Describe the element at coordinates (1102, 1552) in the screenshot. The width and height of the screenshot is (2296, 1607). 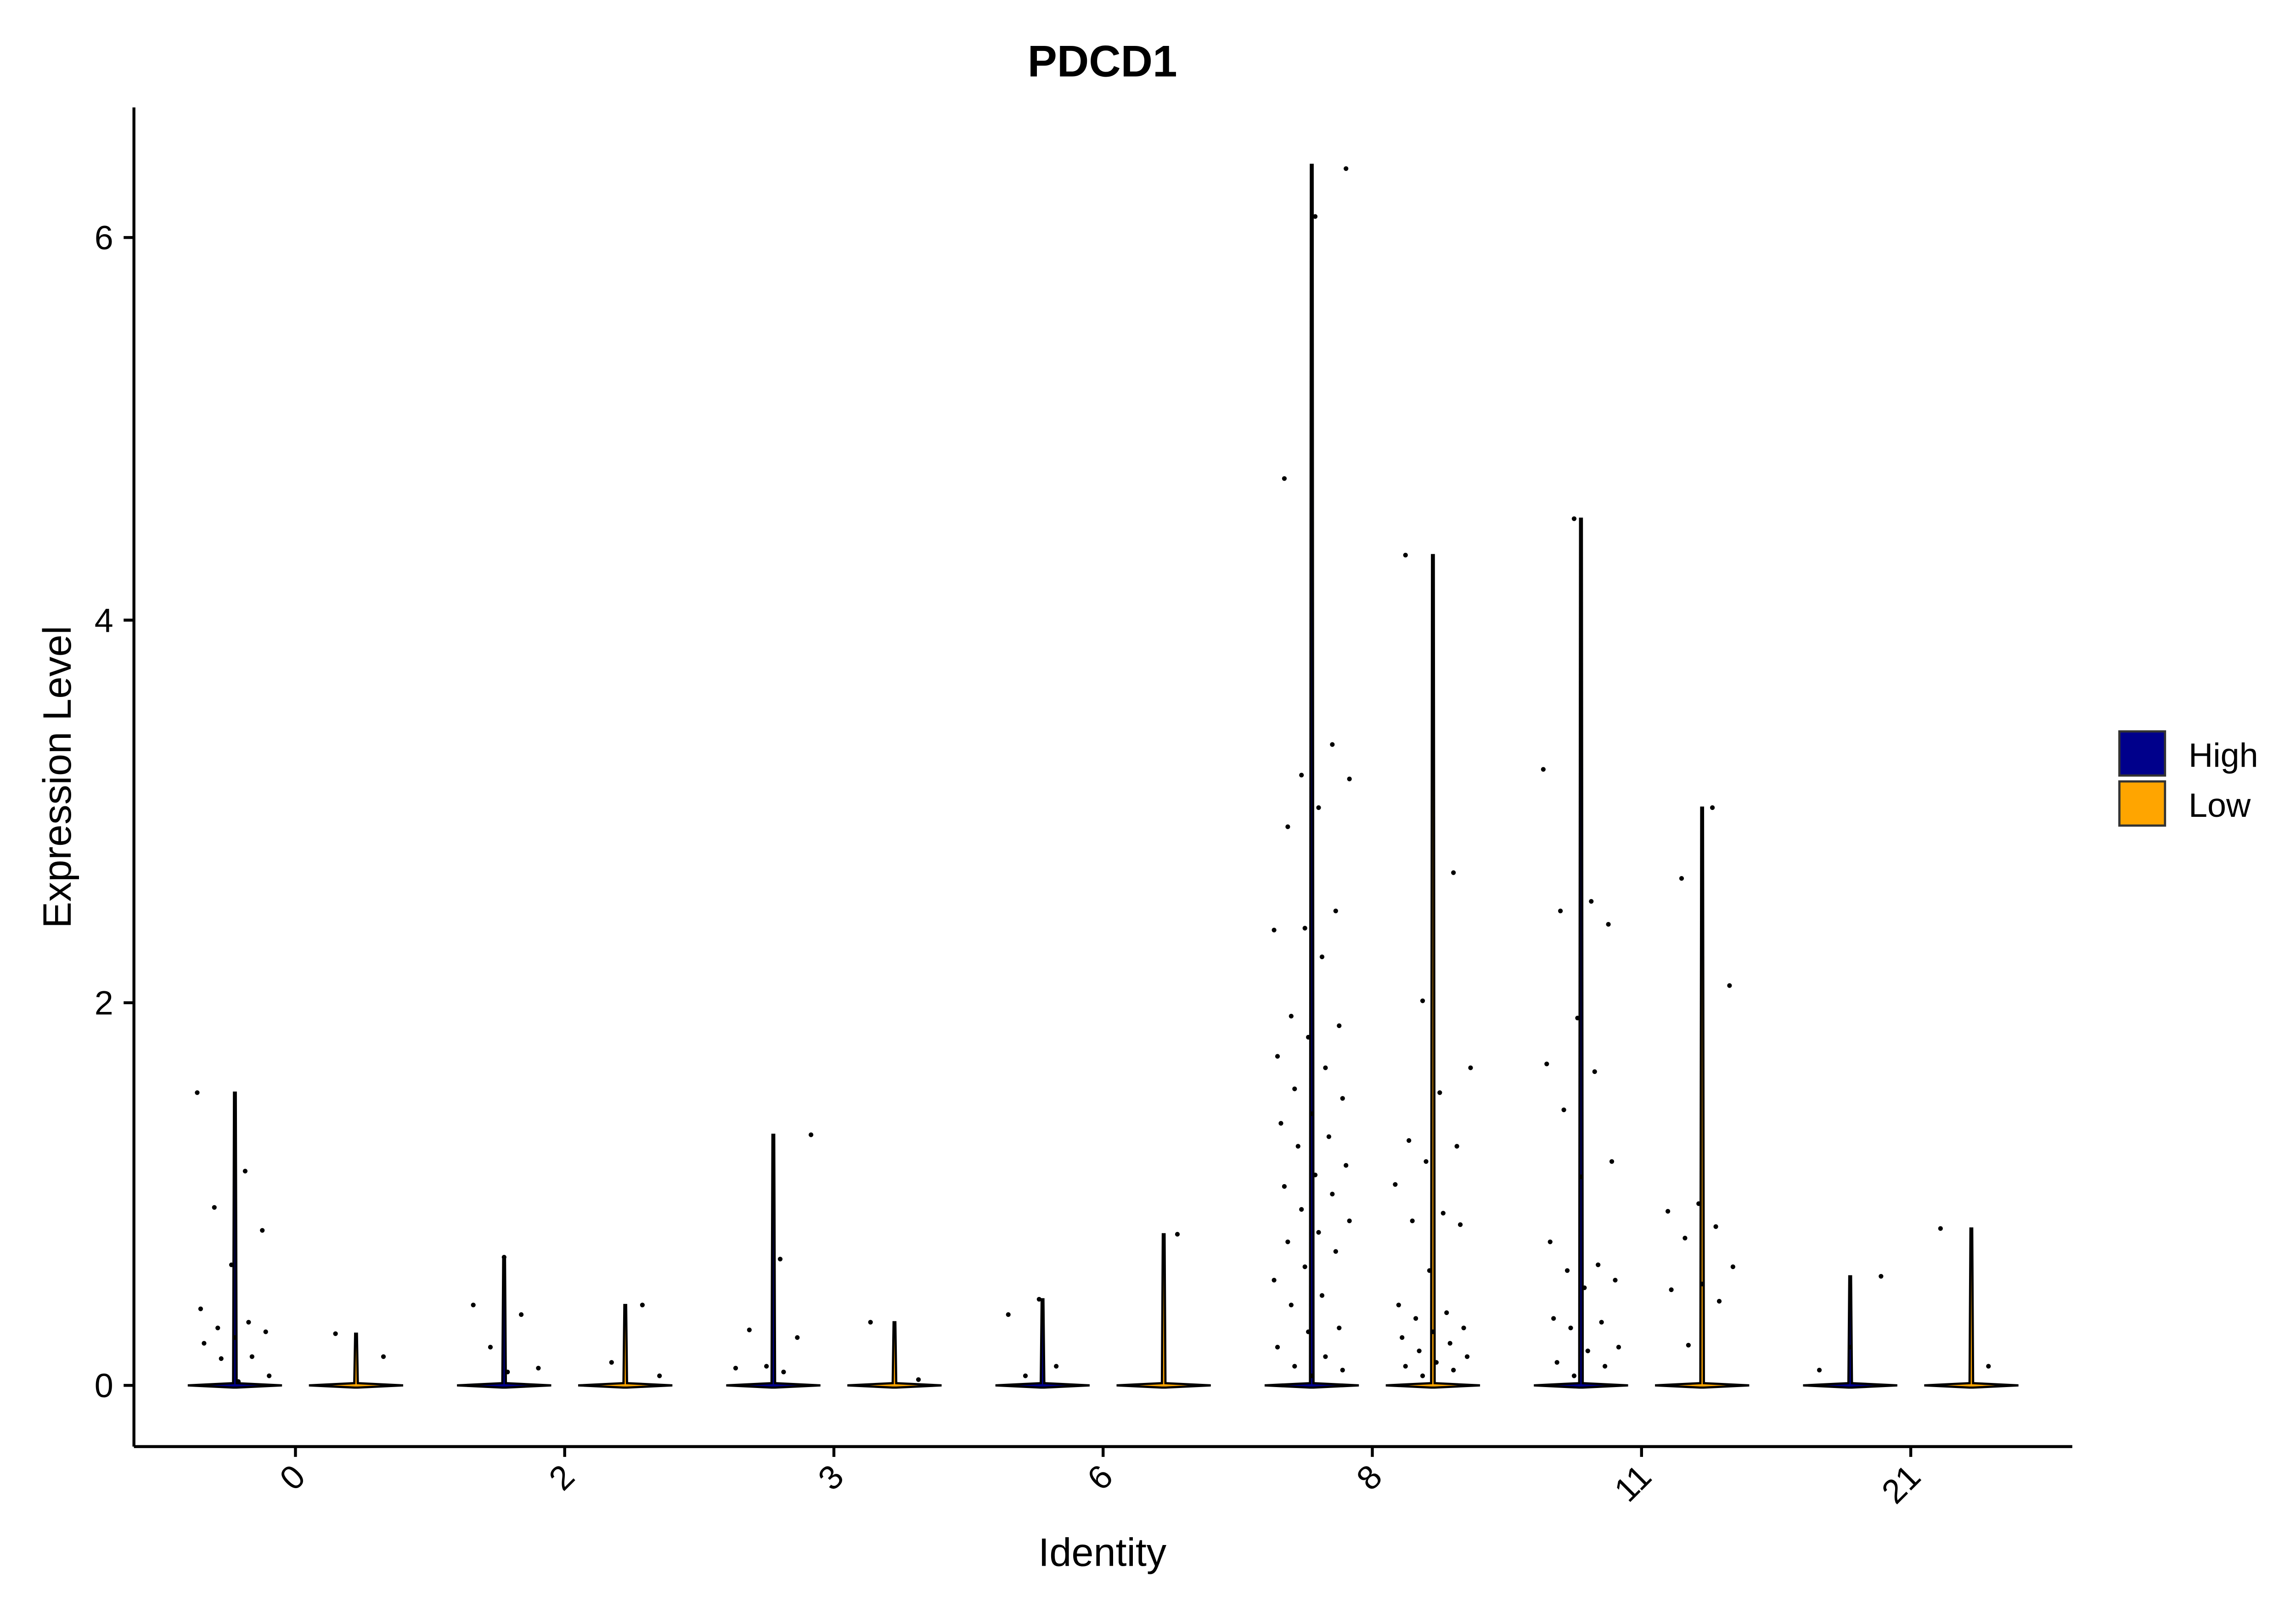
I see `x-axis-label: Identity` at that location.